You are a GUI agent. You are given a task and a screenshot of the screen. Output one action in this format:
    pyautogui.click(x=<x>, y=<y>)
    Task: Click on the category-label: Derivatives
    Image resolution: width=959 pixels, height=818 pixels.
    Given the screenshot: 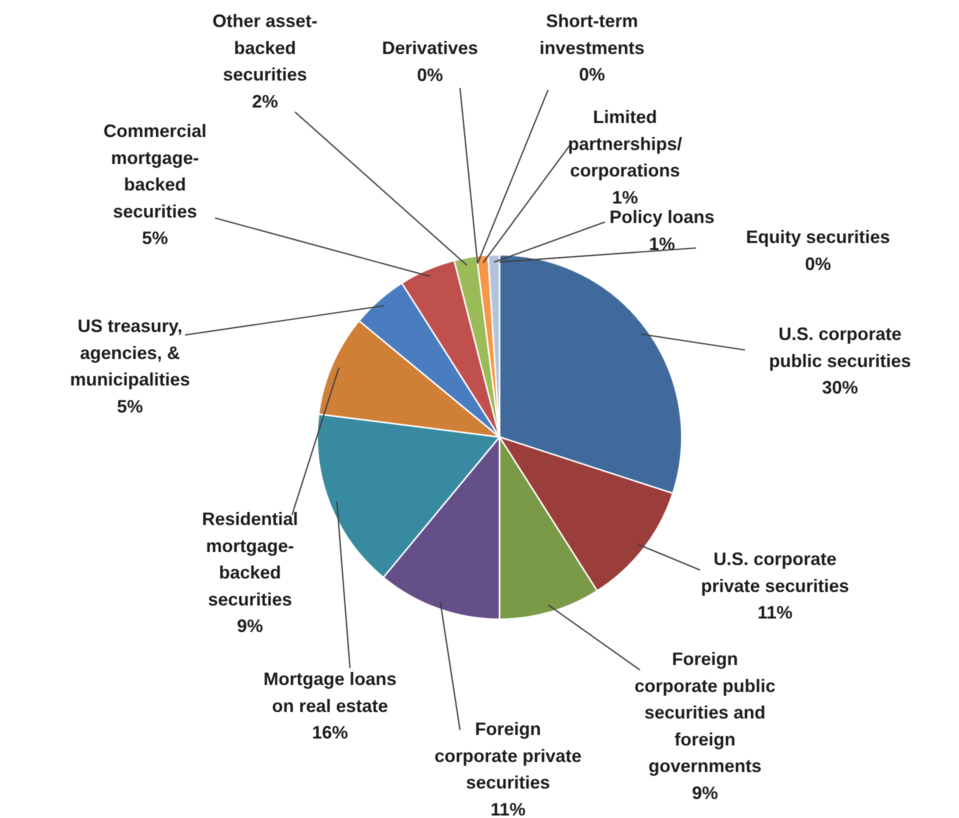 What is the action you would take?
    pyautogui.click(x=430, y=48)
    